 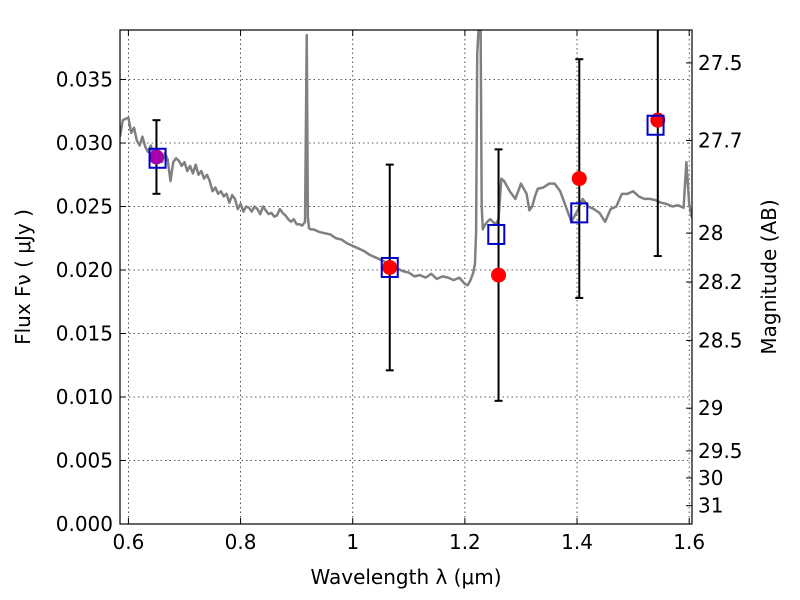 I want to click on y-tick-label: 0.035, so click(x=84, y=80).